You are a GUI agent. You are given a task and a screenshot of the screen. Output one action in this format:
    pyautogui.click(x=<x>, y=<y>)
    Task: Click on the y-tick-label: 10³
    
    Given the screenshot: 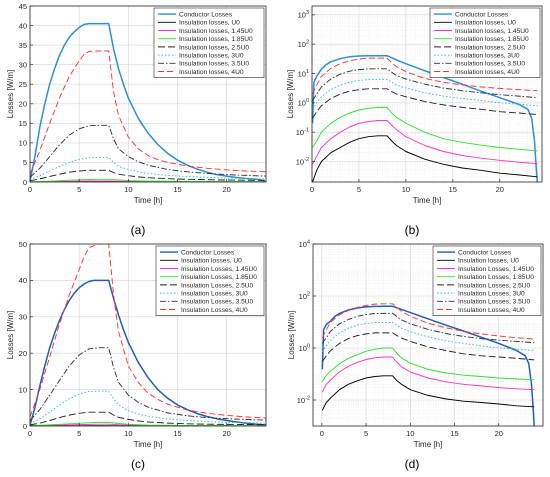 What is the action you would take?
    pyautogui.click(x=303, y=15)
    